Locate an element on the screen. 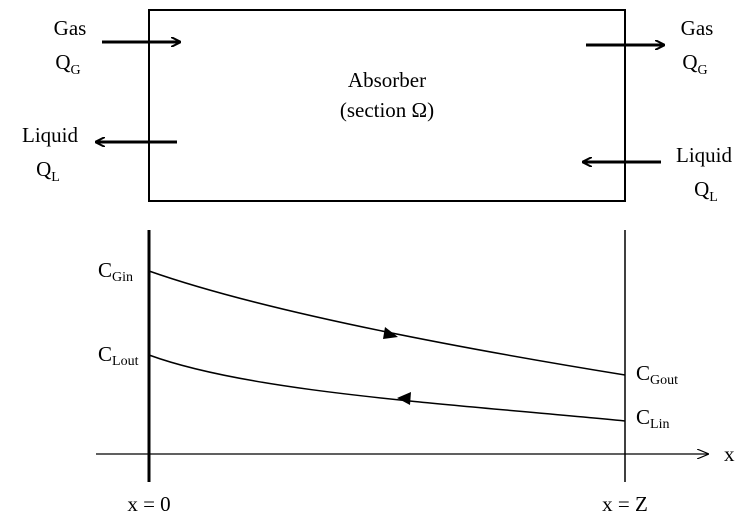 The image size is (742, 524). gas-in-flow: QG is located at coordinates (67, 64).